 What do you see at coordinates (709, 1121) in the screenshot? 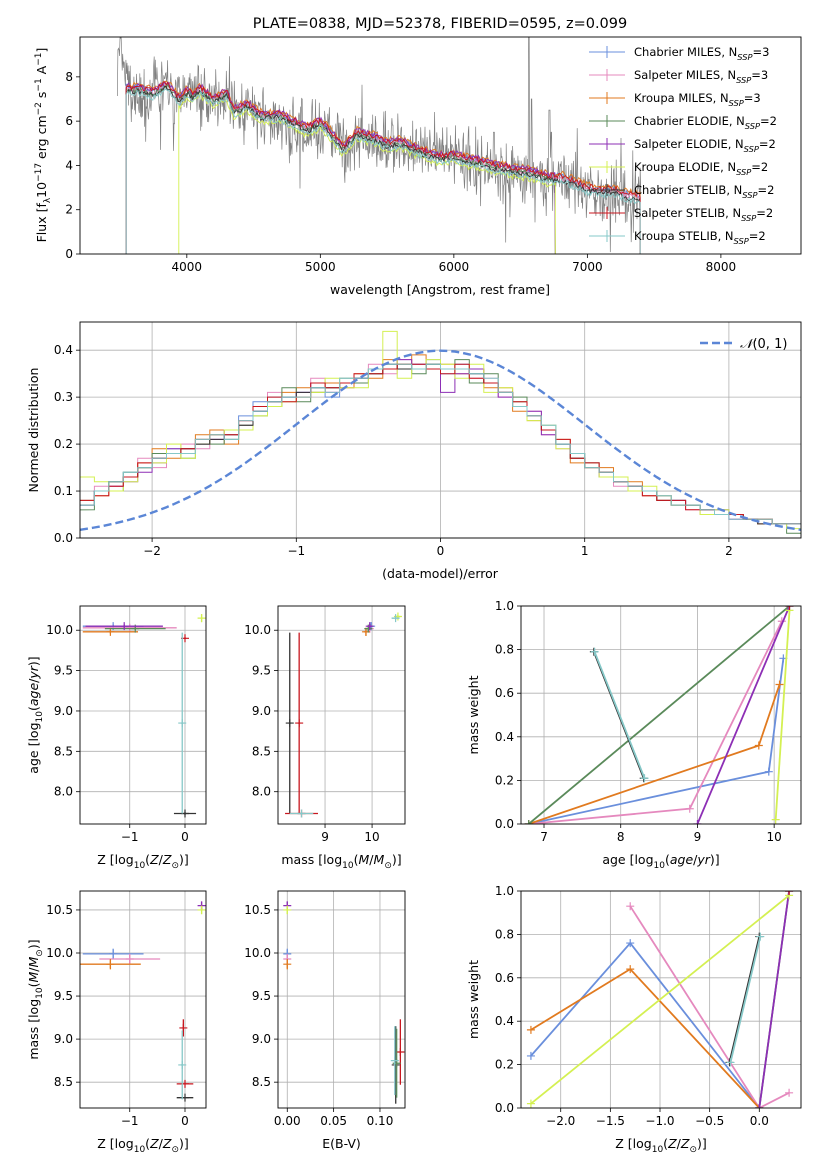
I see `x-tick-label: −0.5` at bounding box center [709, 1121].